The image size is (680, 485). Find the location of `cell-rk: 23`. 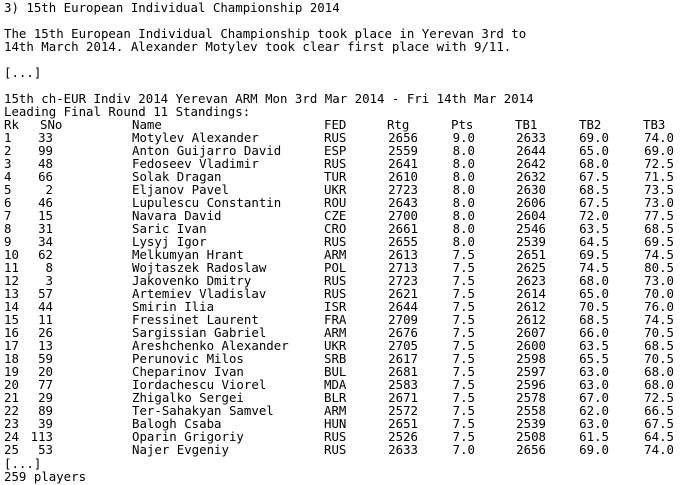

cell-rk: 23 is located at coordinates (11, 423).